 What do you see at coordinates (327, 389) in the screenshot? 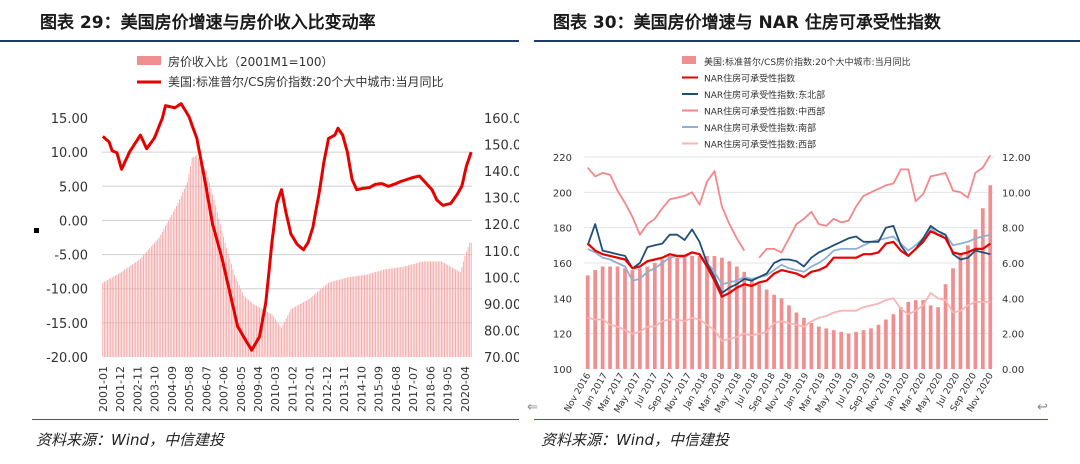
I see `x-axis-tick: 2012-12` at bounding box center [327, 389].